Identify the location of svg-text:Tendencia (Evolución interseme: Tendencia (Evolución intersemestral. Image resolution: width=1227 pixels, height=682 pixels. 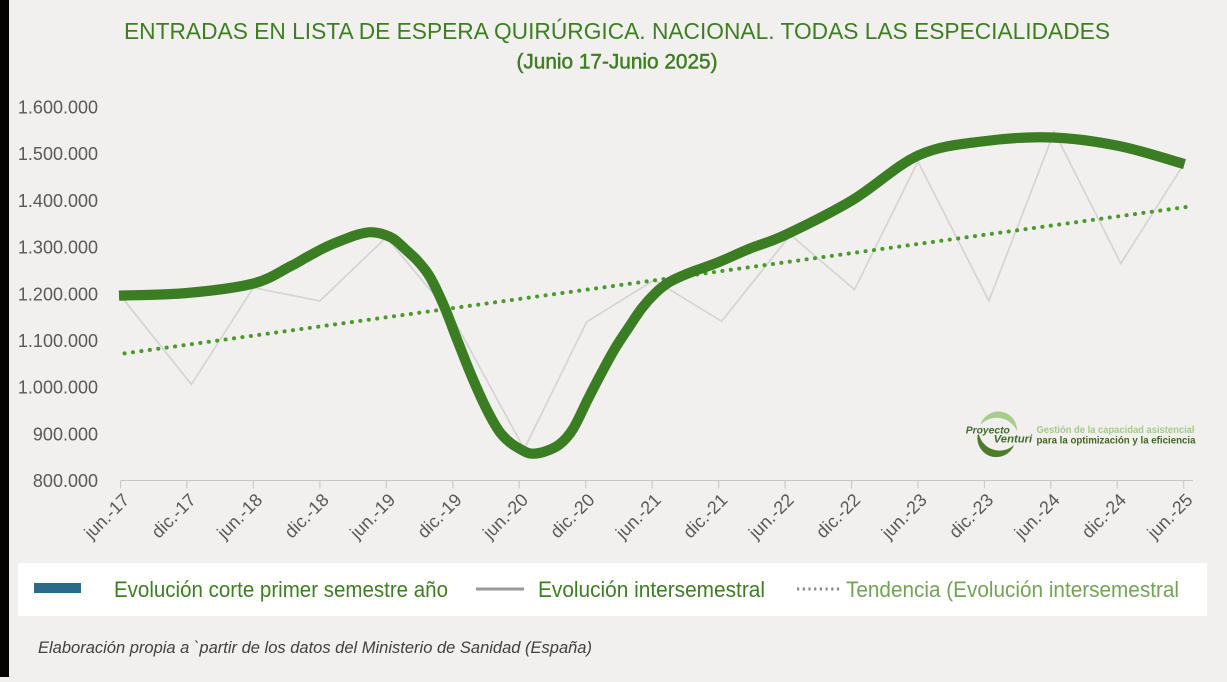
(1012, 589).